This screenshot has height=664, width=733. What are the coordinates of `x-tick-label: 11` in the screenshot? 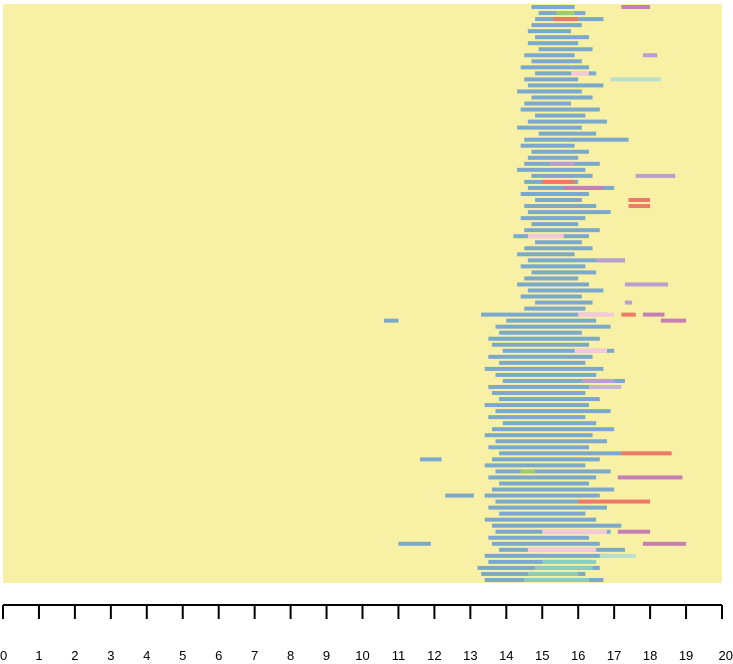 It's located at (399, 655).